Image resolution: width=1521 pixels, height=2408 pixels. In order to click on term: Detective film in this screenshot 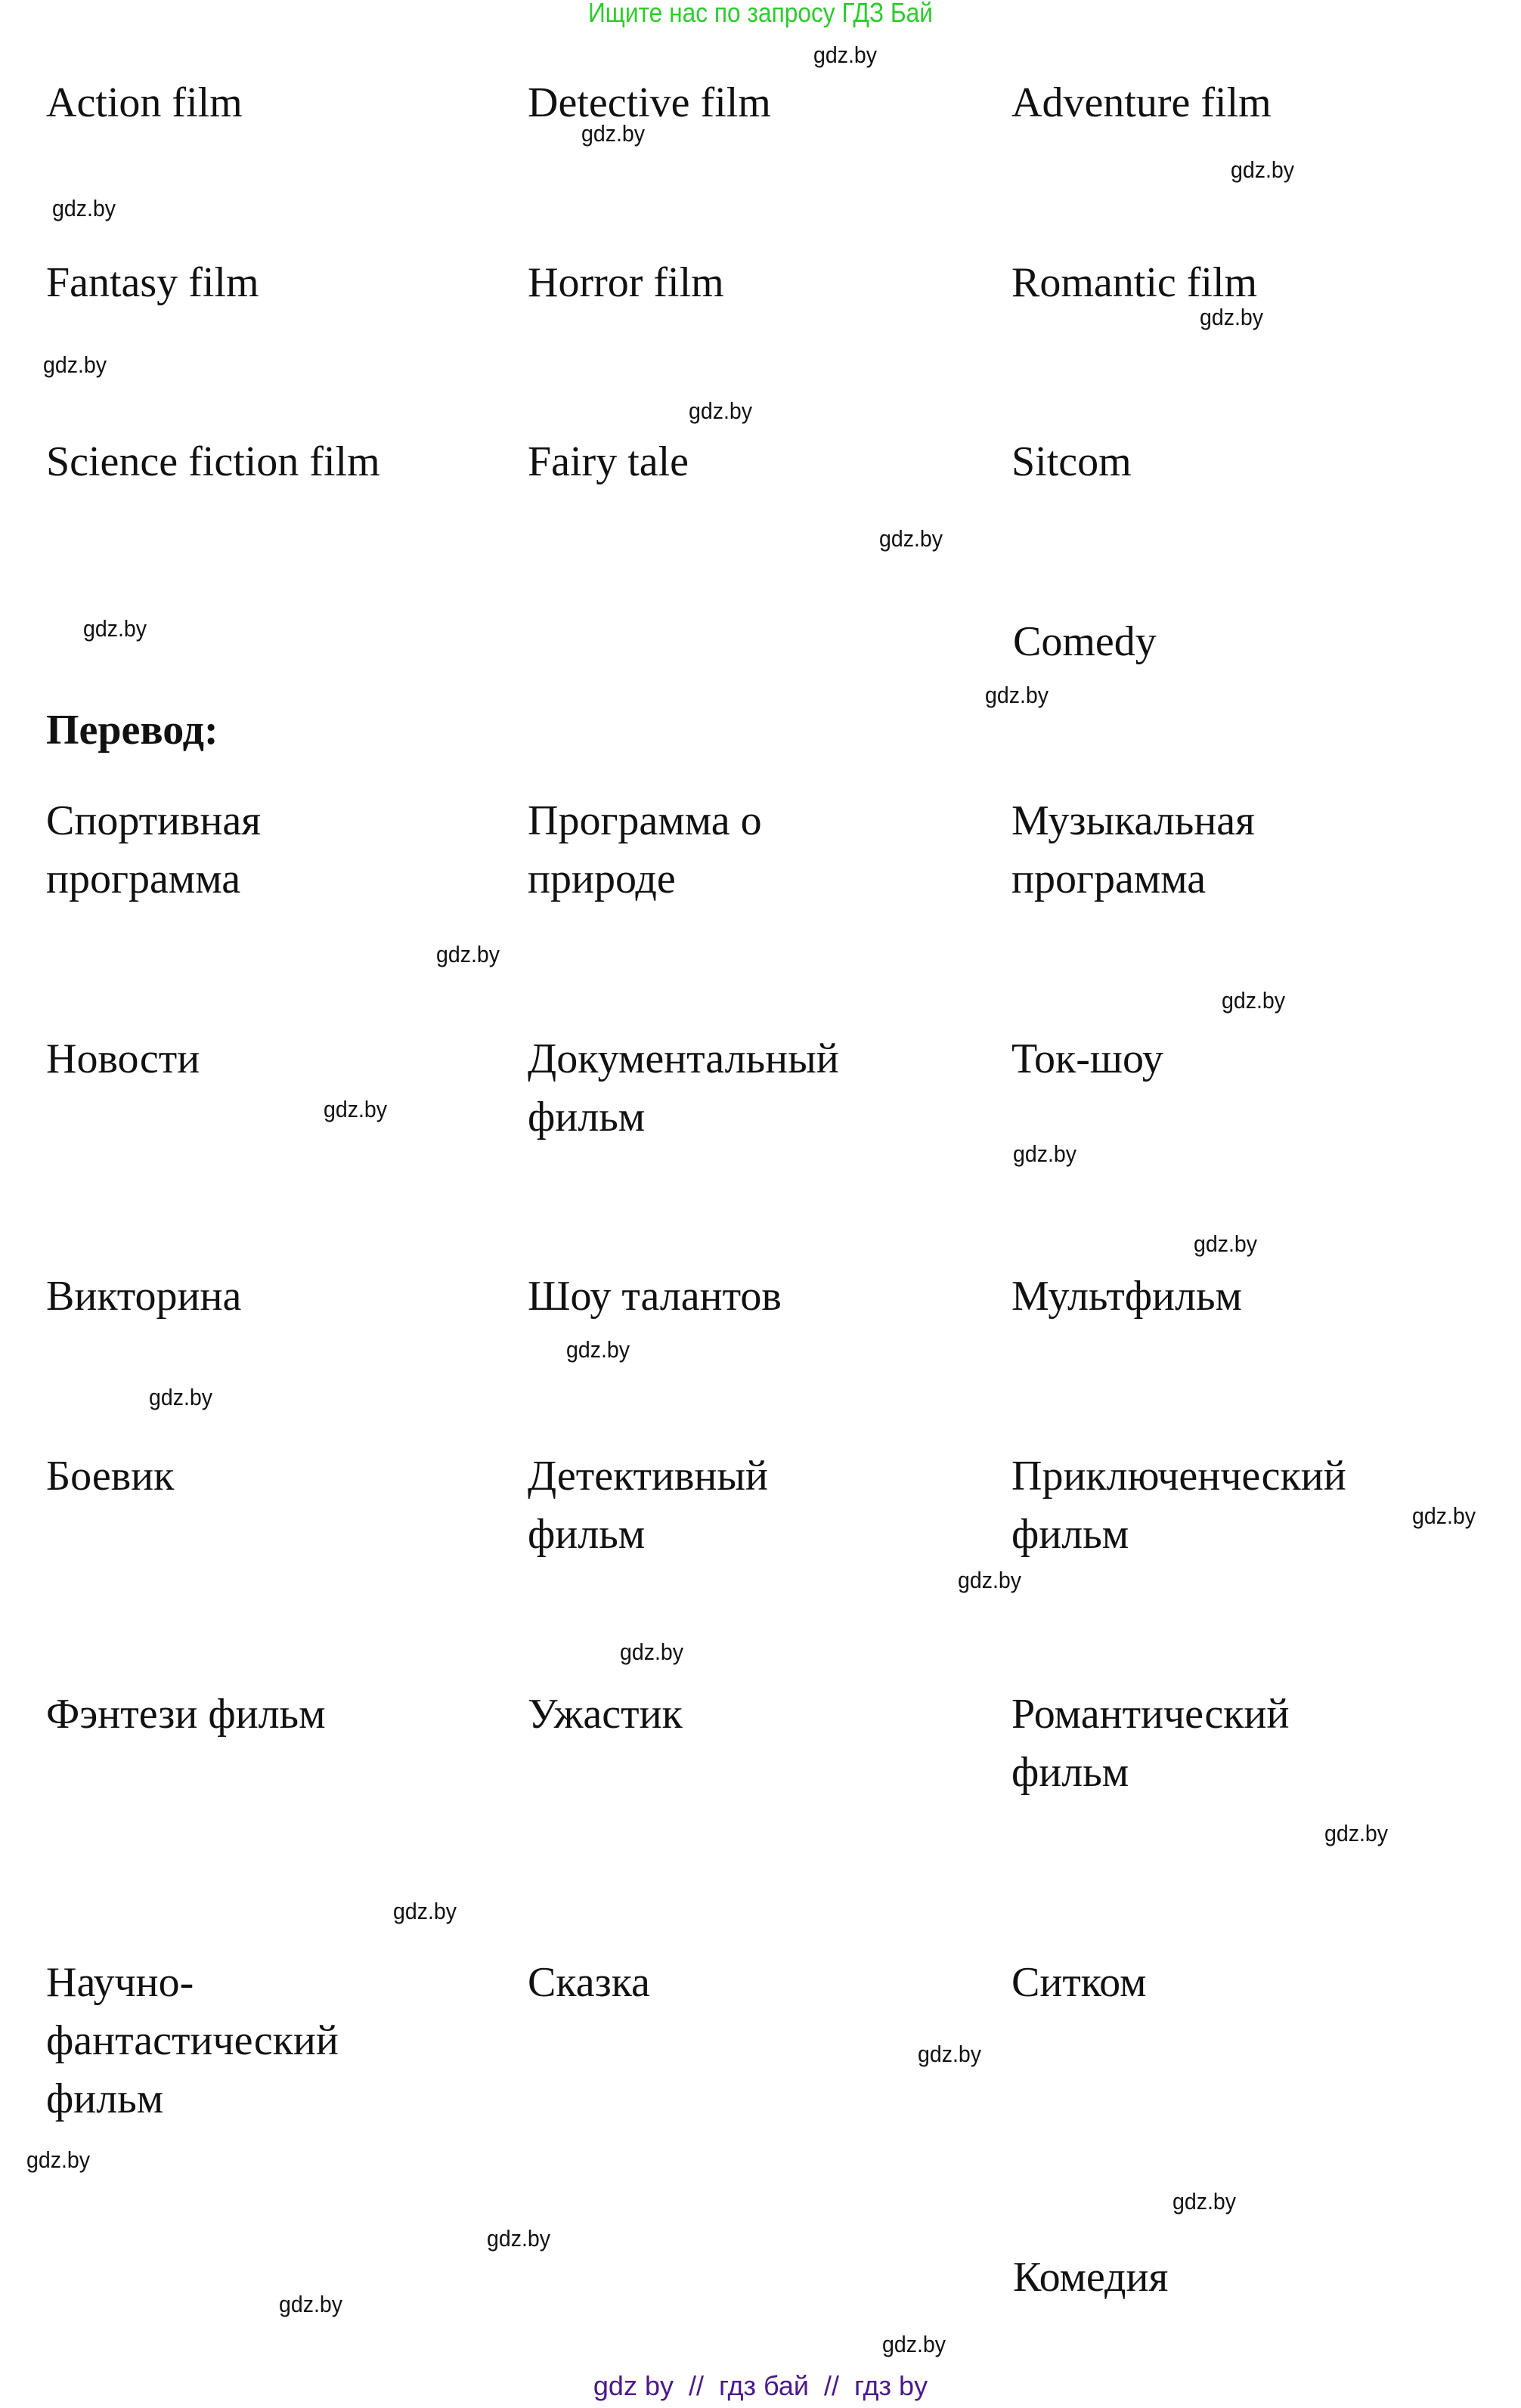, I will do `click(649, 102)`.